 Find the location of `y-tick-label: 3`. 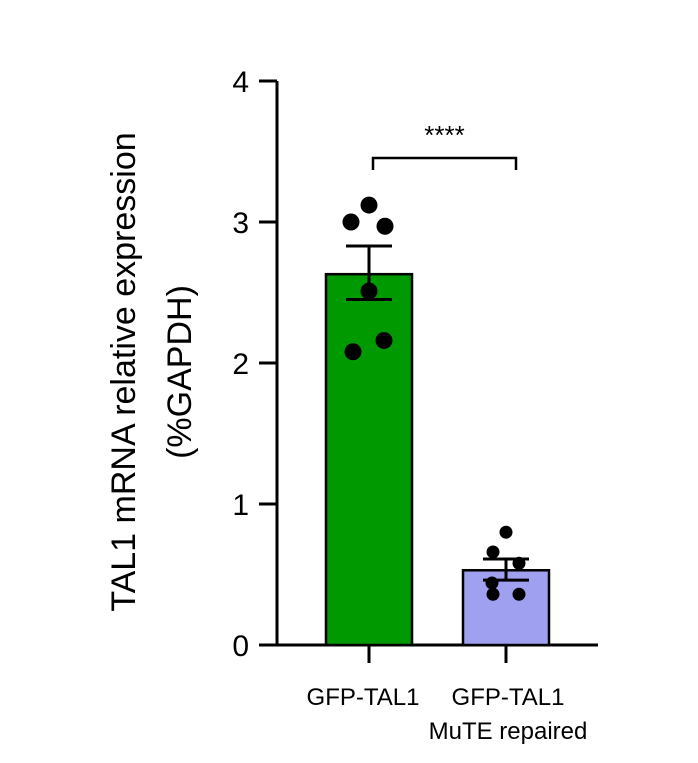

y-tick-label: 3 is located at coordinates (240, 223).